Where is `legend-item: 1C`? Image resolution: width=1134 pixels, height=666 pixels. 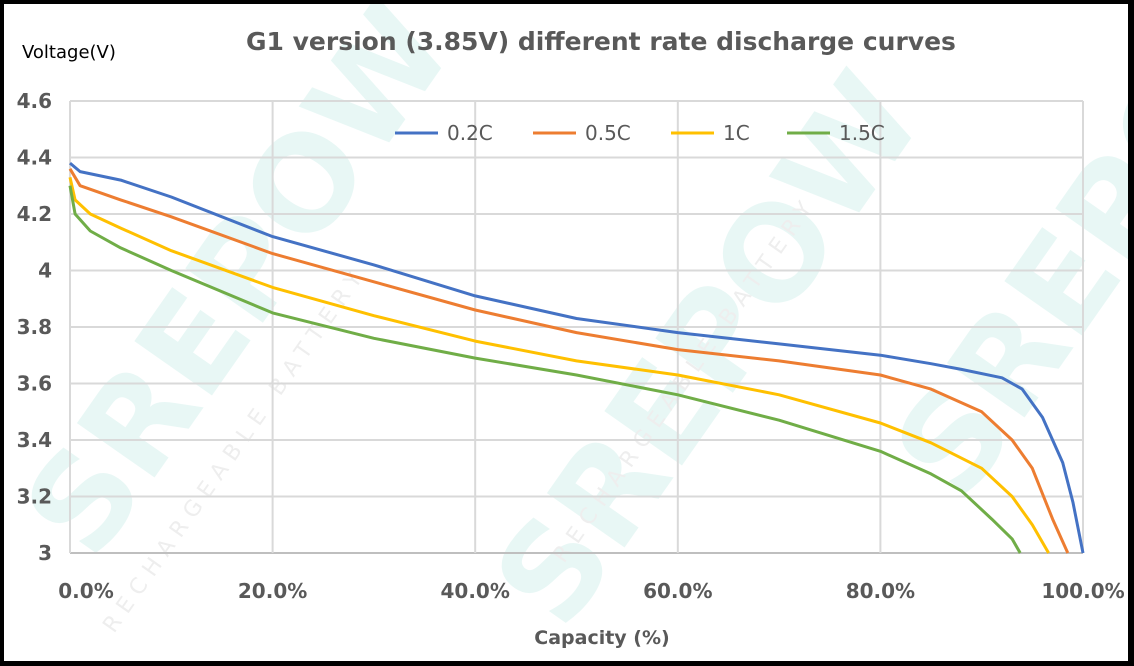 legend-item: 1C is located at coordinates (710, 133).